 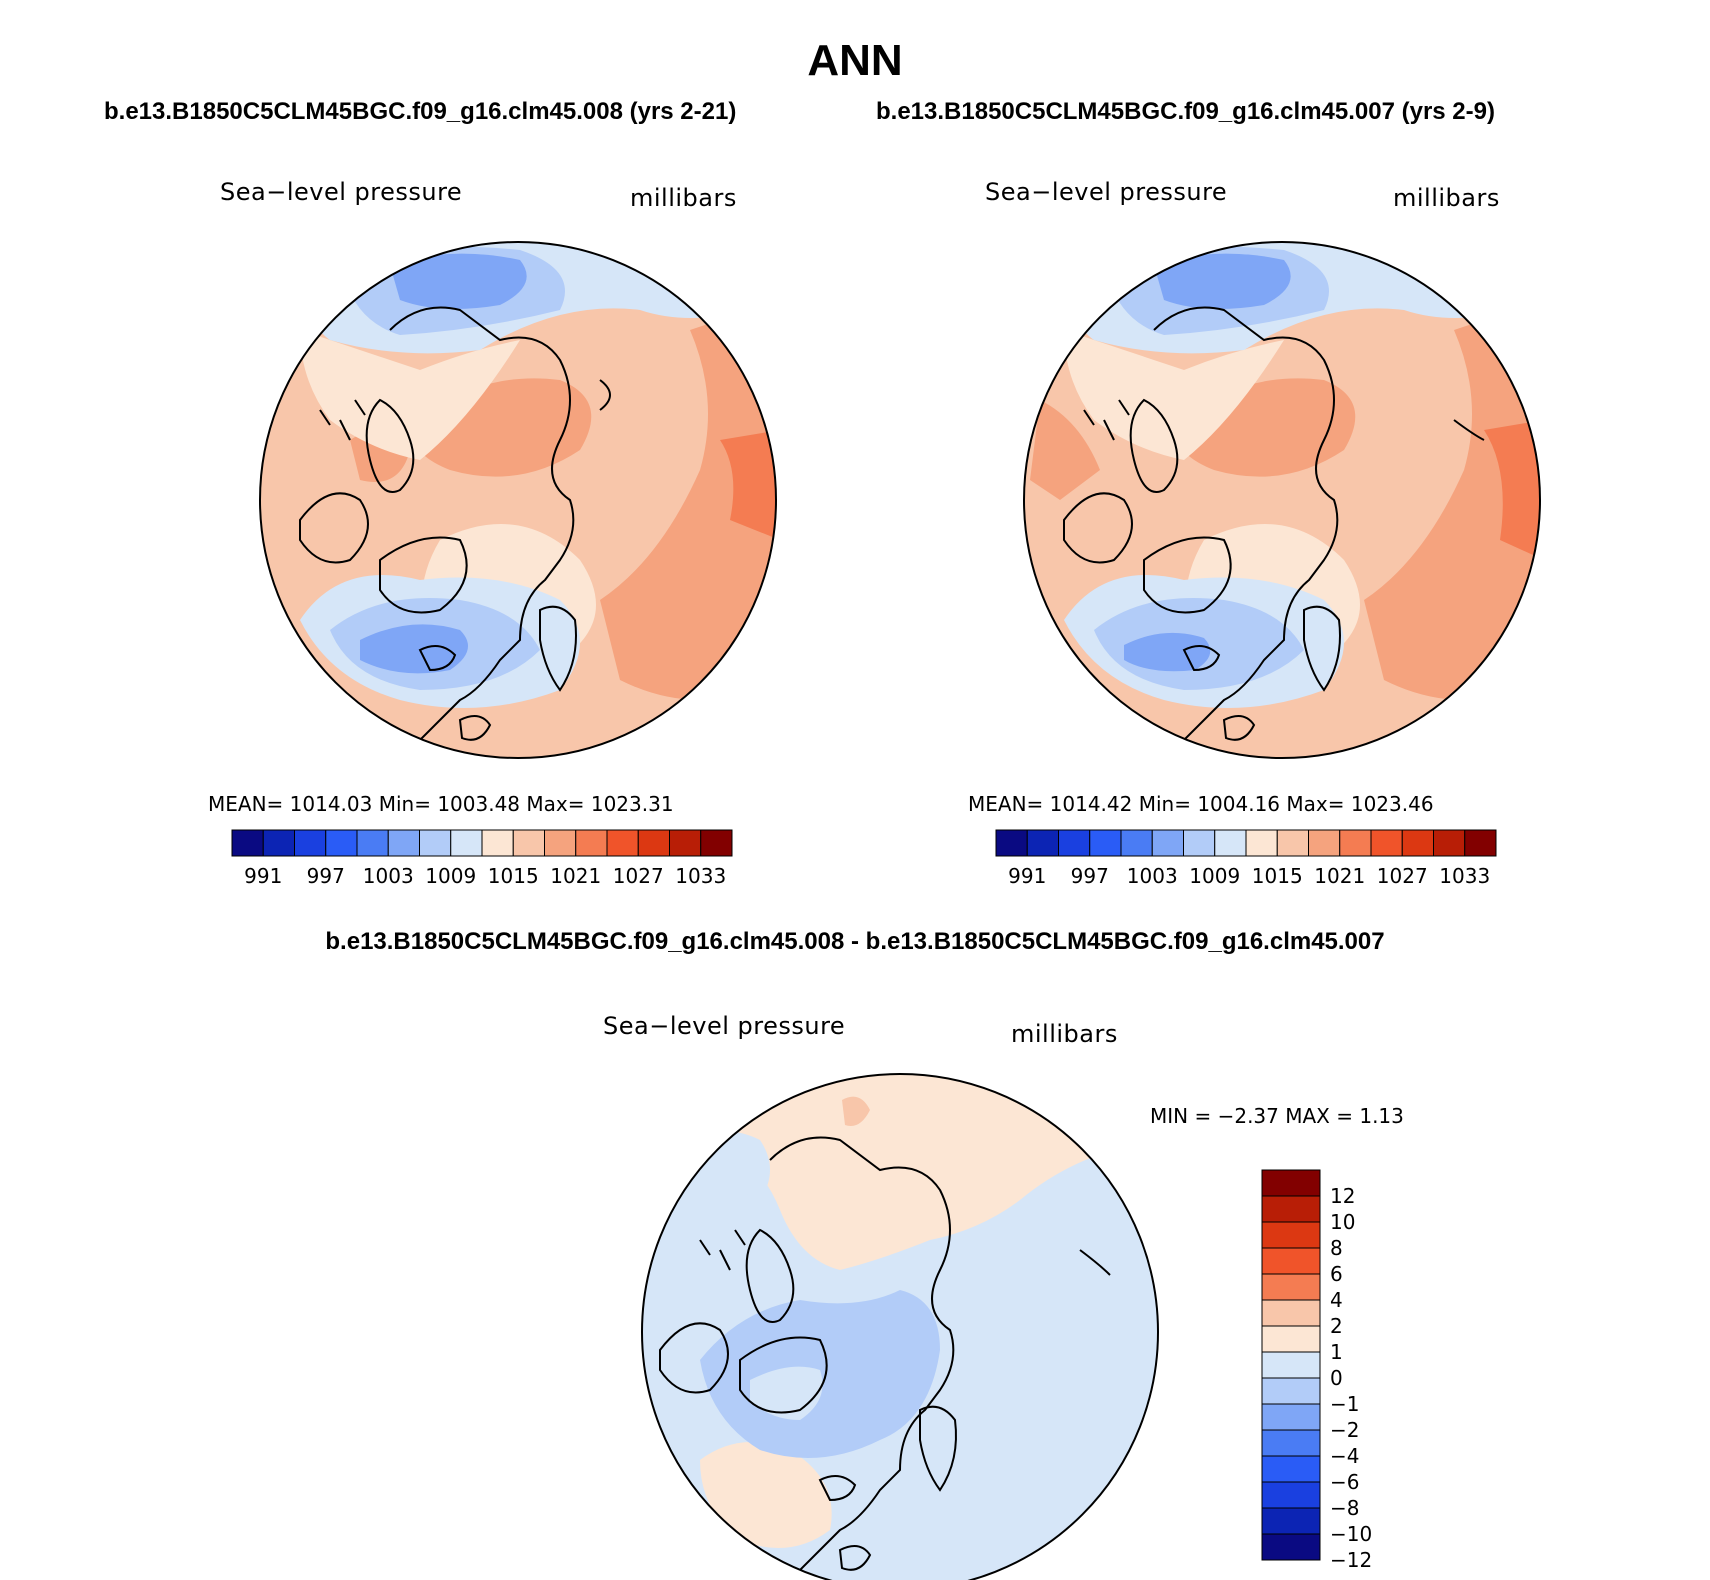 I want to click on difference-colorbar, so click(x=1291, y=1365).